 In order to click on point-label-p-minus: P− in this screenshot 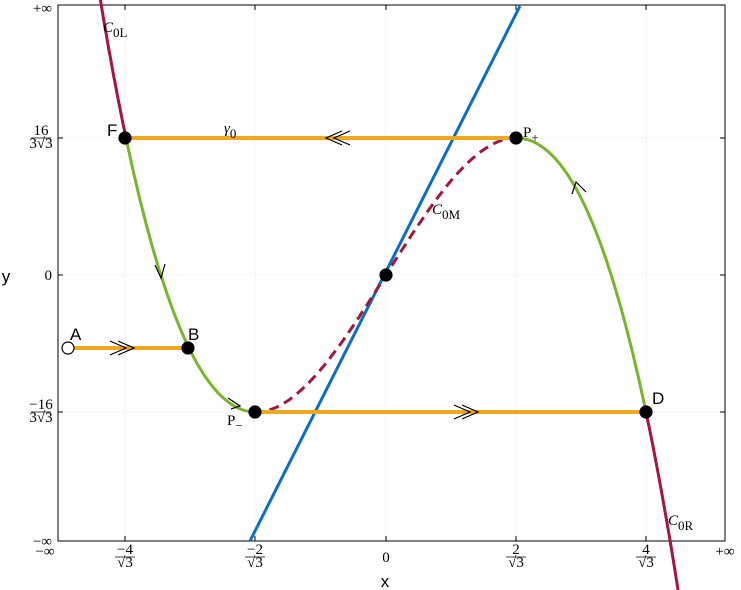, I will do `click(235, 423)`.